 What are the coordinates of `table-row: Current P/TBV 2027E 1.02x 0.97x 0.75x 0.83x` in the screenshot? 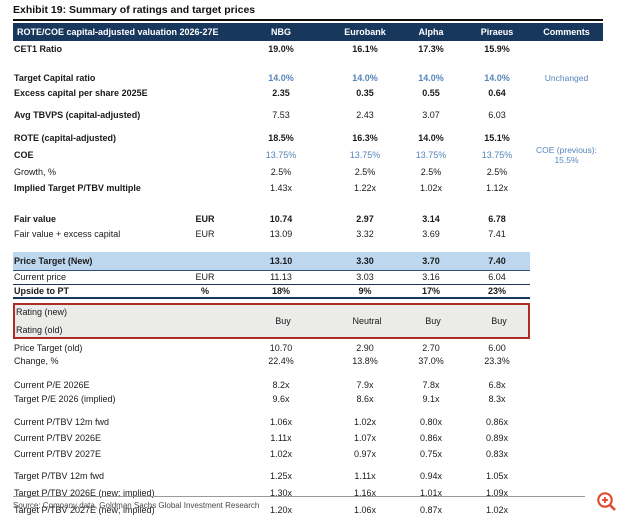 It's located at (308, 454).